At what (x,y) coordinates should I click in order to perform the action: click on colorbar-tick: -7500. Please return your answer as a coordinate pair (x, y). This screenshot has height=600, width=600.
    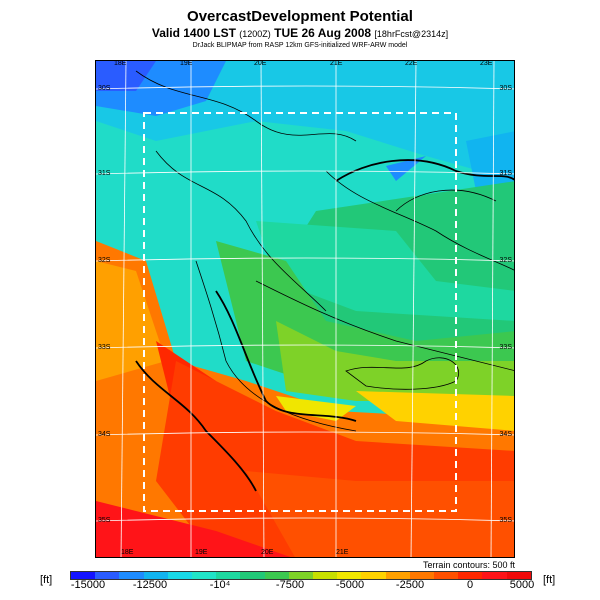
    Looking at the image, I should click on (290, 585).